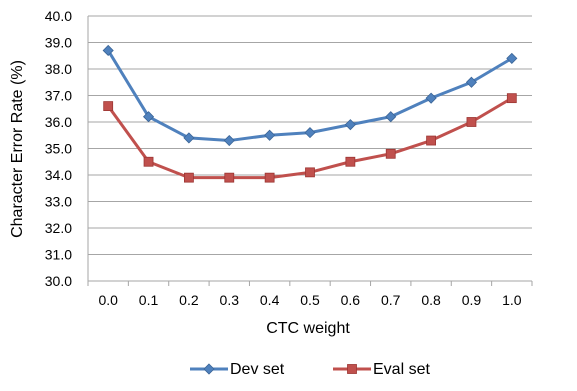 The width and height of the screenshot is (577, 391). I want to click on legend: Dev set Eval set, so click(310, 369).